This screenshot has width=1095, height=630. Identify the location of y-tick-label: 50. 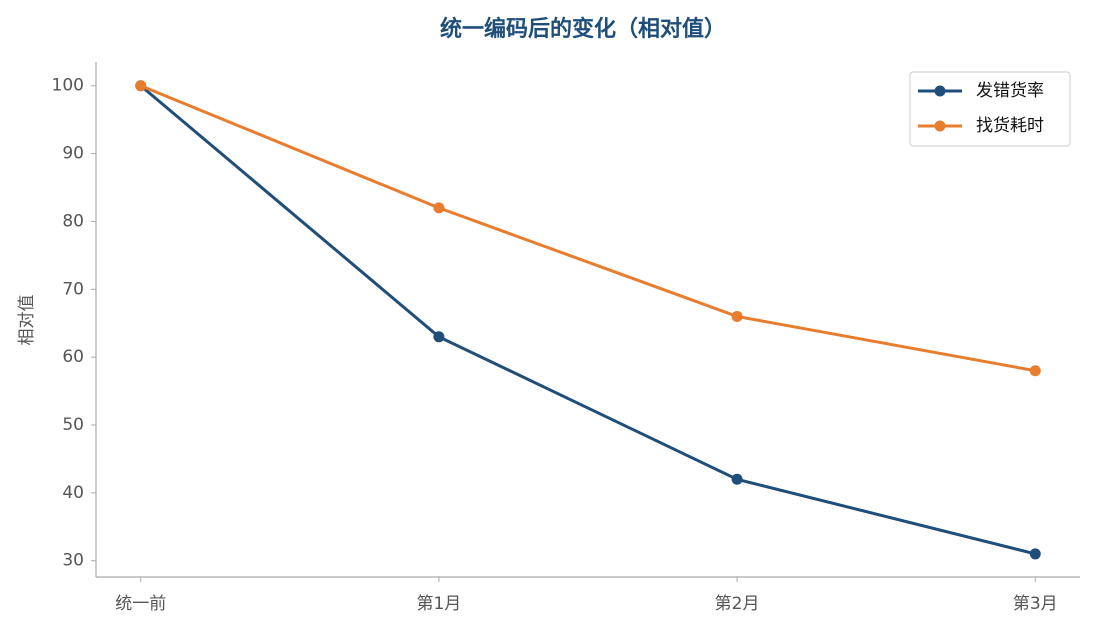
(73, 425).